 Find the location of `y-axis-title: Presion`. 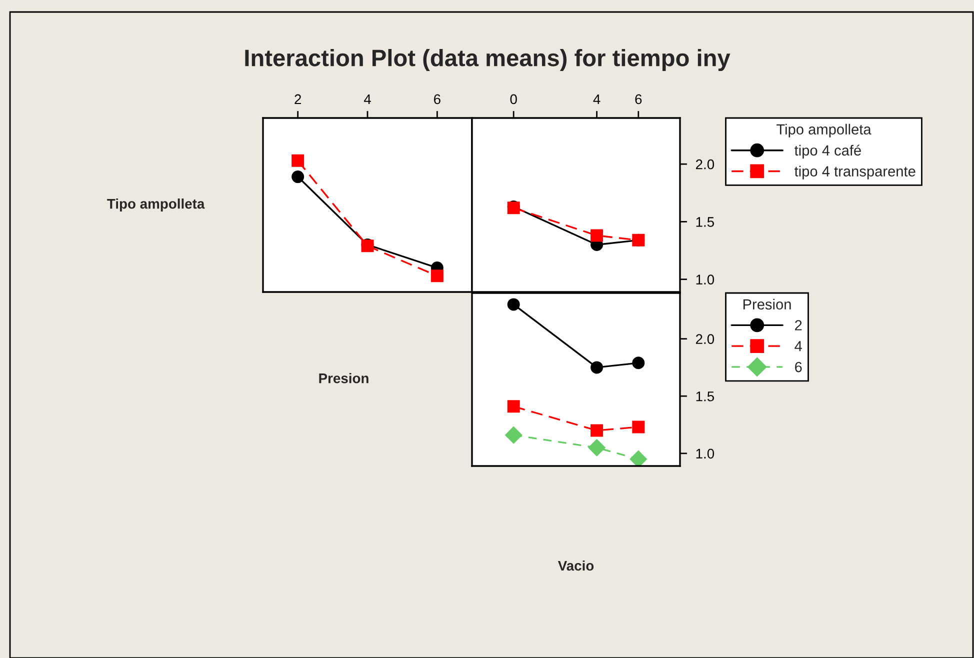

y-axis-title: Presion is located at coordinates (343, 378).